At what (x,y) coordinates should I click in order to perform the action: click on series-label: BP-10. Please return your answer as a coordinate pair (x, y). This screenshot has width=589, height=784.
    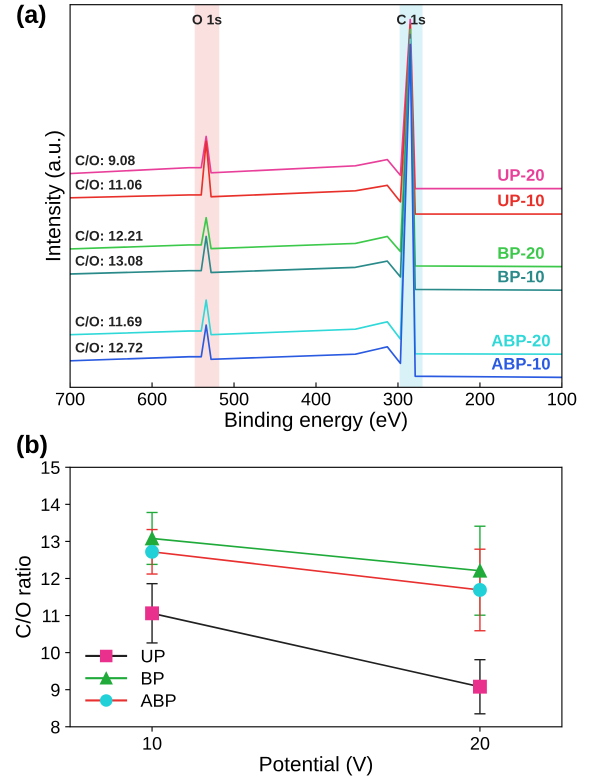
    Looking at the image, I should click on (521, 276).